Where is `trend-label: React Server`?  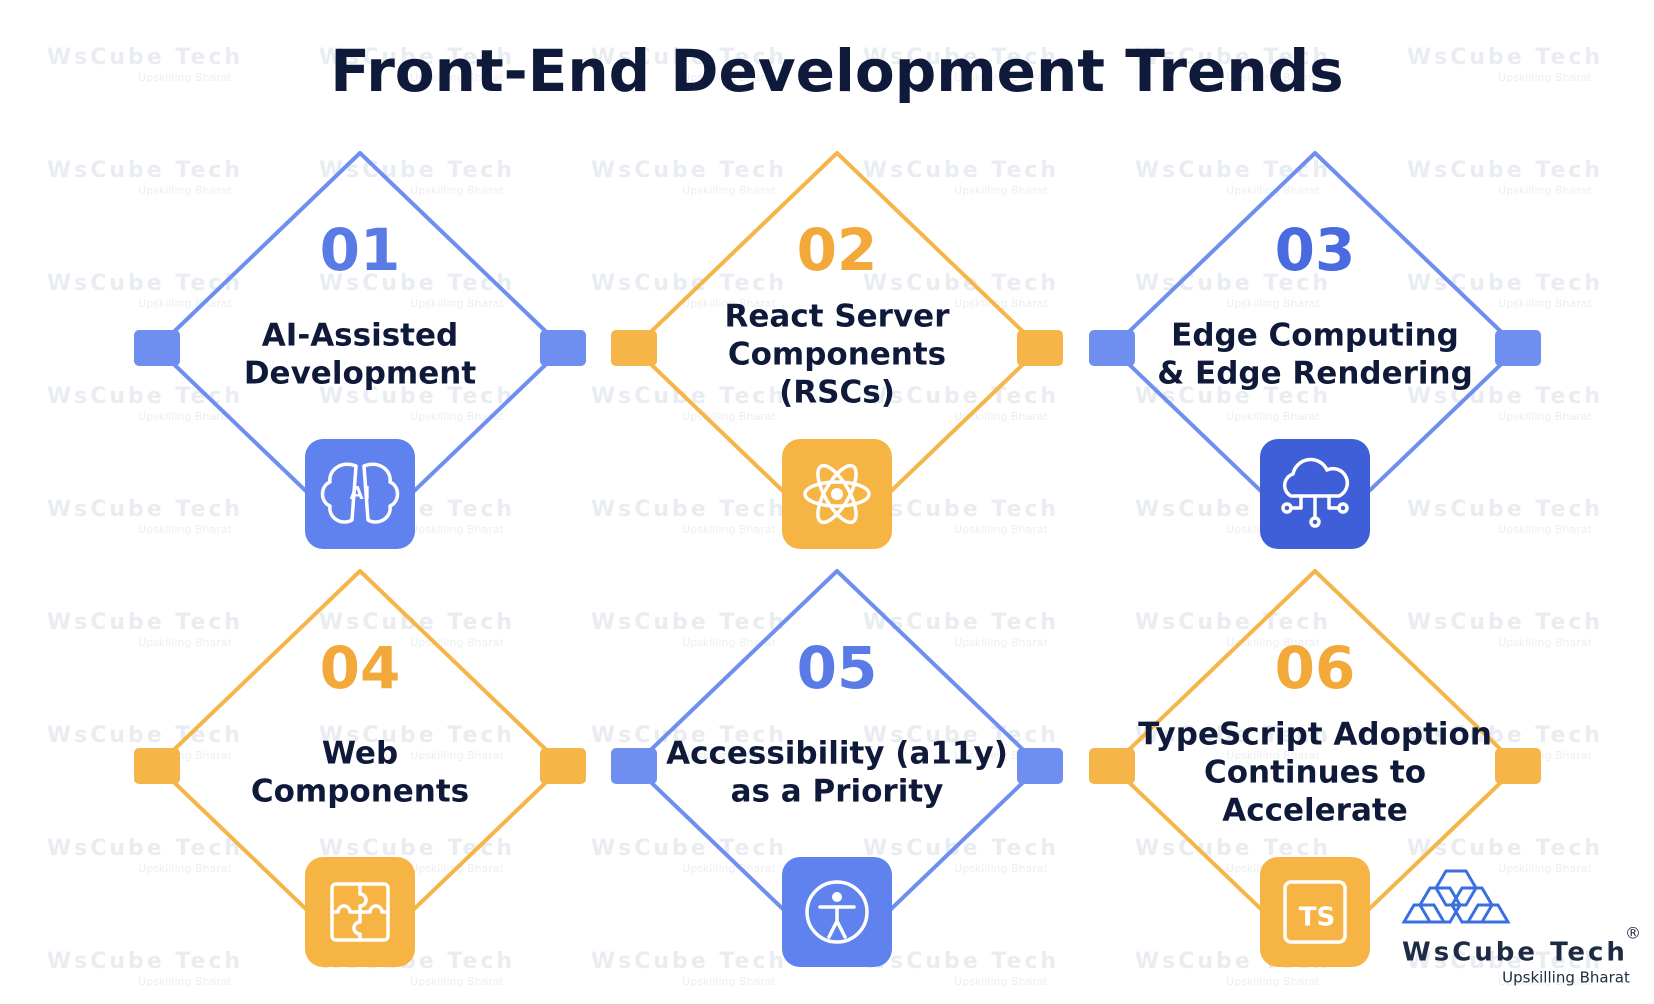
trend-label: React Server is located at coordinates (838, 317).